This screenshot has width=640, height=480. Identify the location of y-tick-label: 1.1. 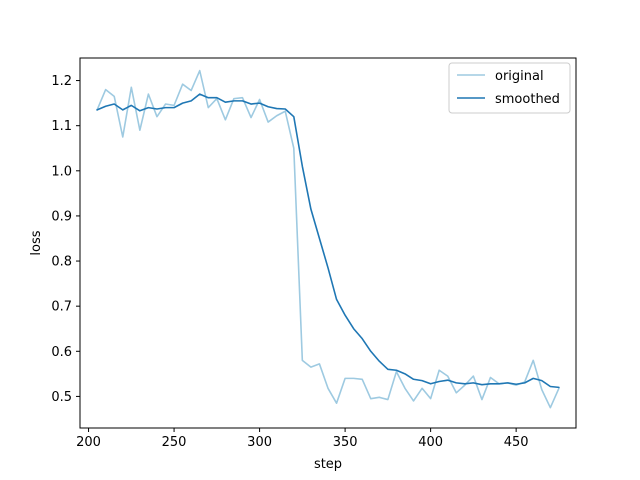
(61, 126).